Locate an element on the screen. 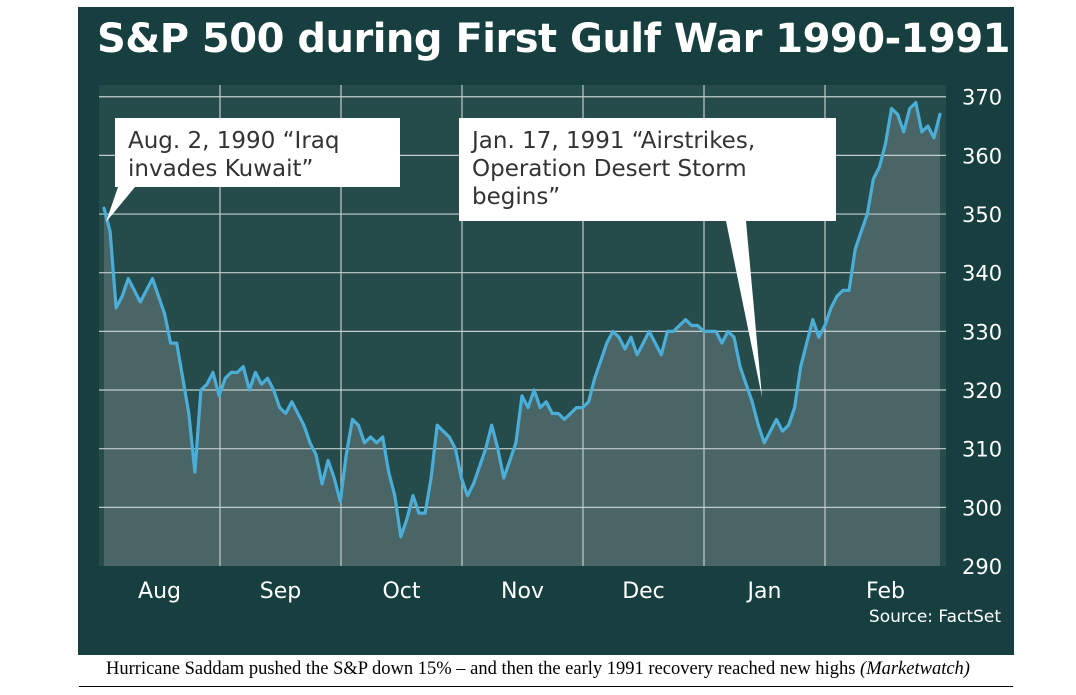 The width and height of the screenshot is (1076, 695). x-tick-label: Feb is located at coordinates (885, 591).